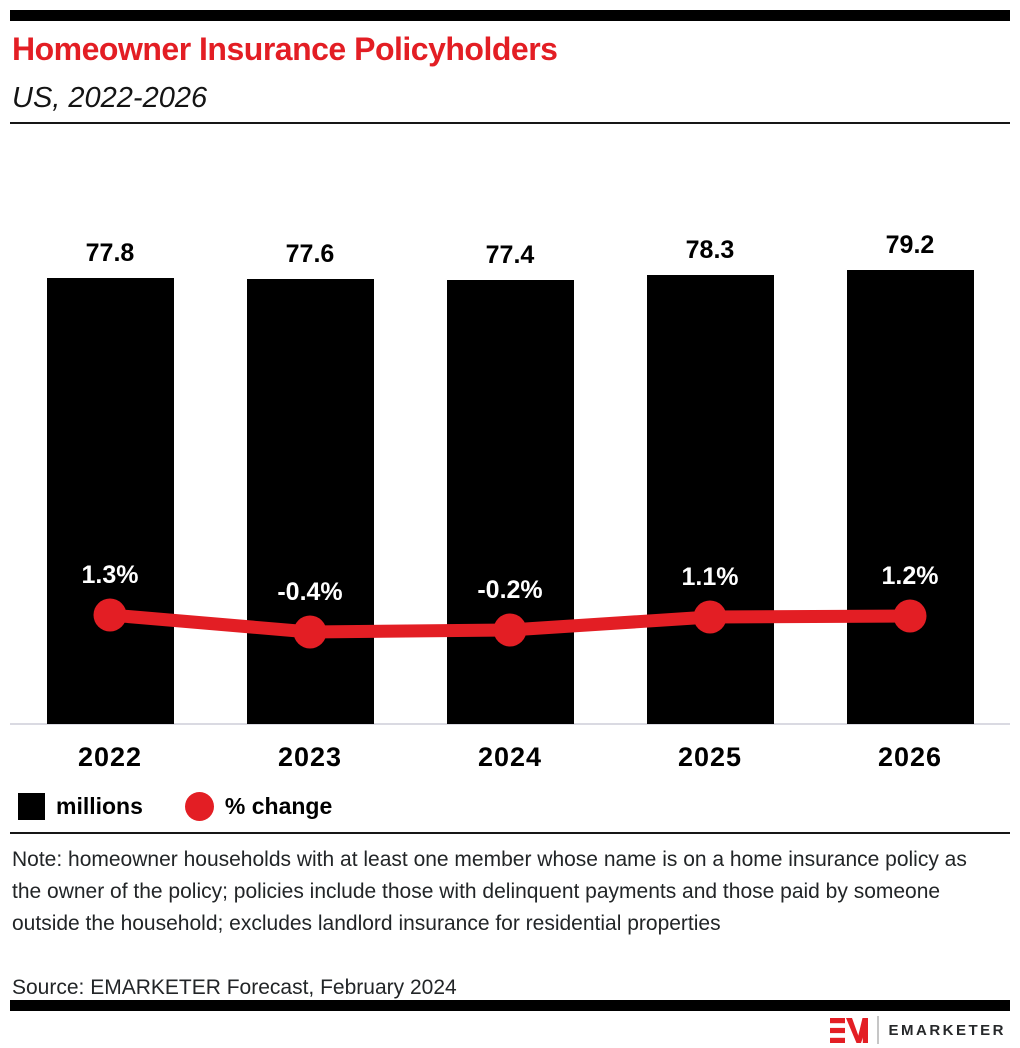 This screenshot has width=1020, height=1048. Describe the element at coordinates (510, 1005) in the screenshot. I see `footer-rule` at that location.